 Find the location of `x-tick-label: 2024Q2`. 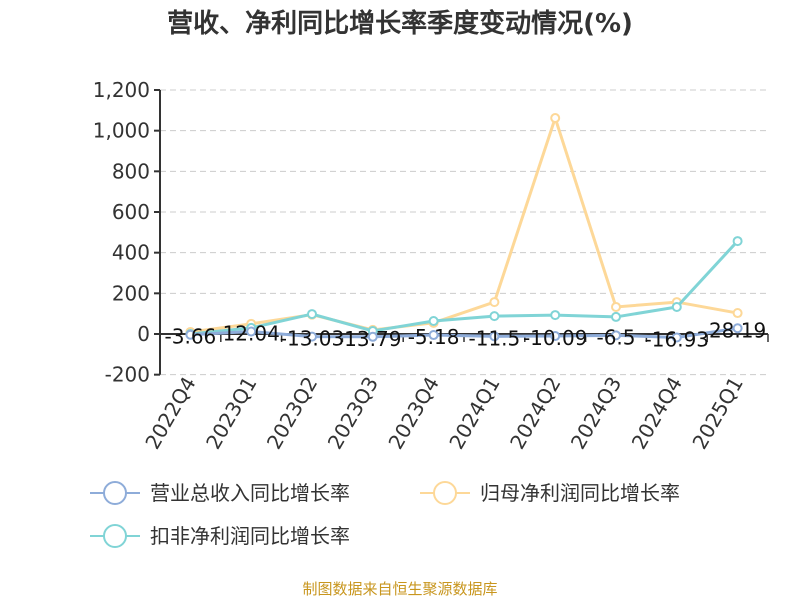

x-tick-label: 2024Q2 is located at coordinates (535, 413).